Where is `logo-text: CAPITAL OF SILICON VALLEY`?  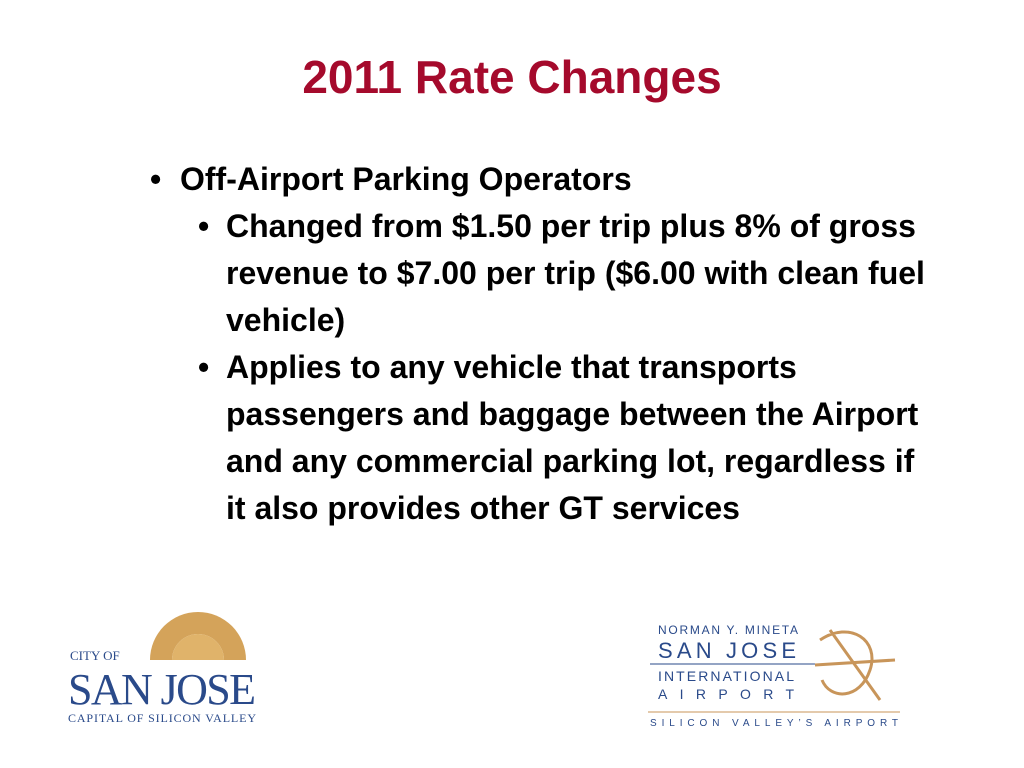
logo-text: CAPITAL OF SILICON VALLEY is located at coordinates (162, 718).